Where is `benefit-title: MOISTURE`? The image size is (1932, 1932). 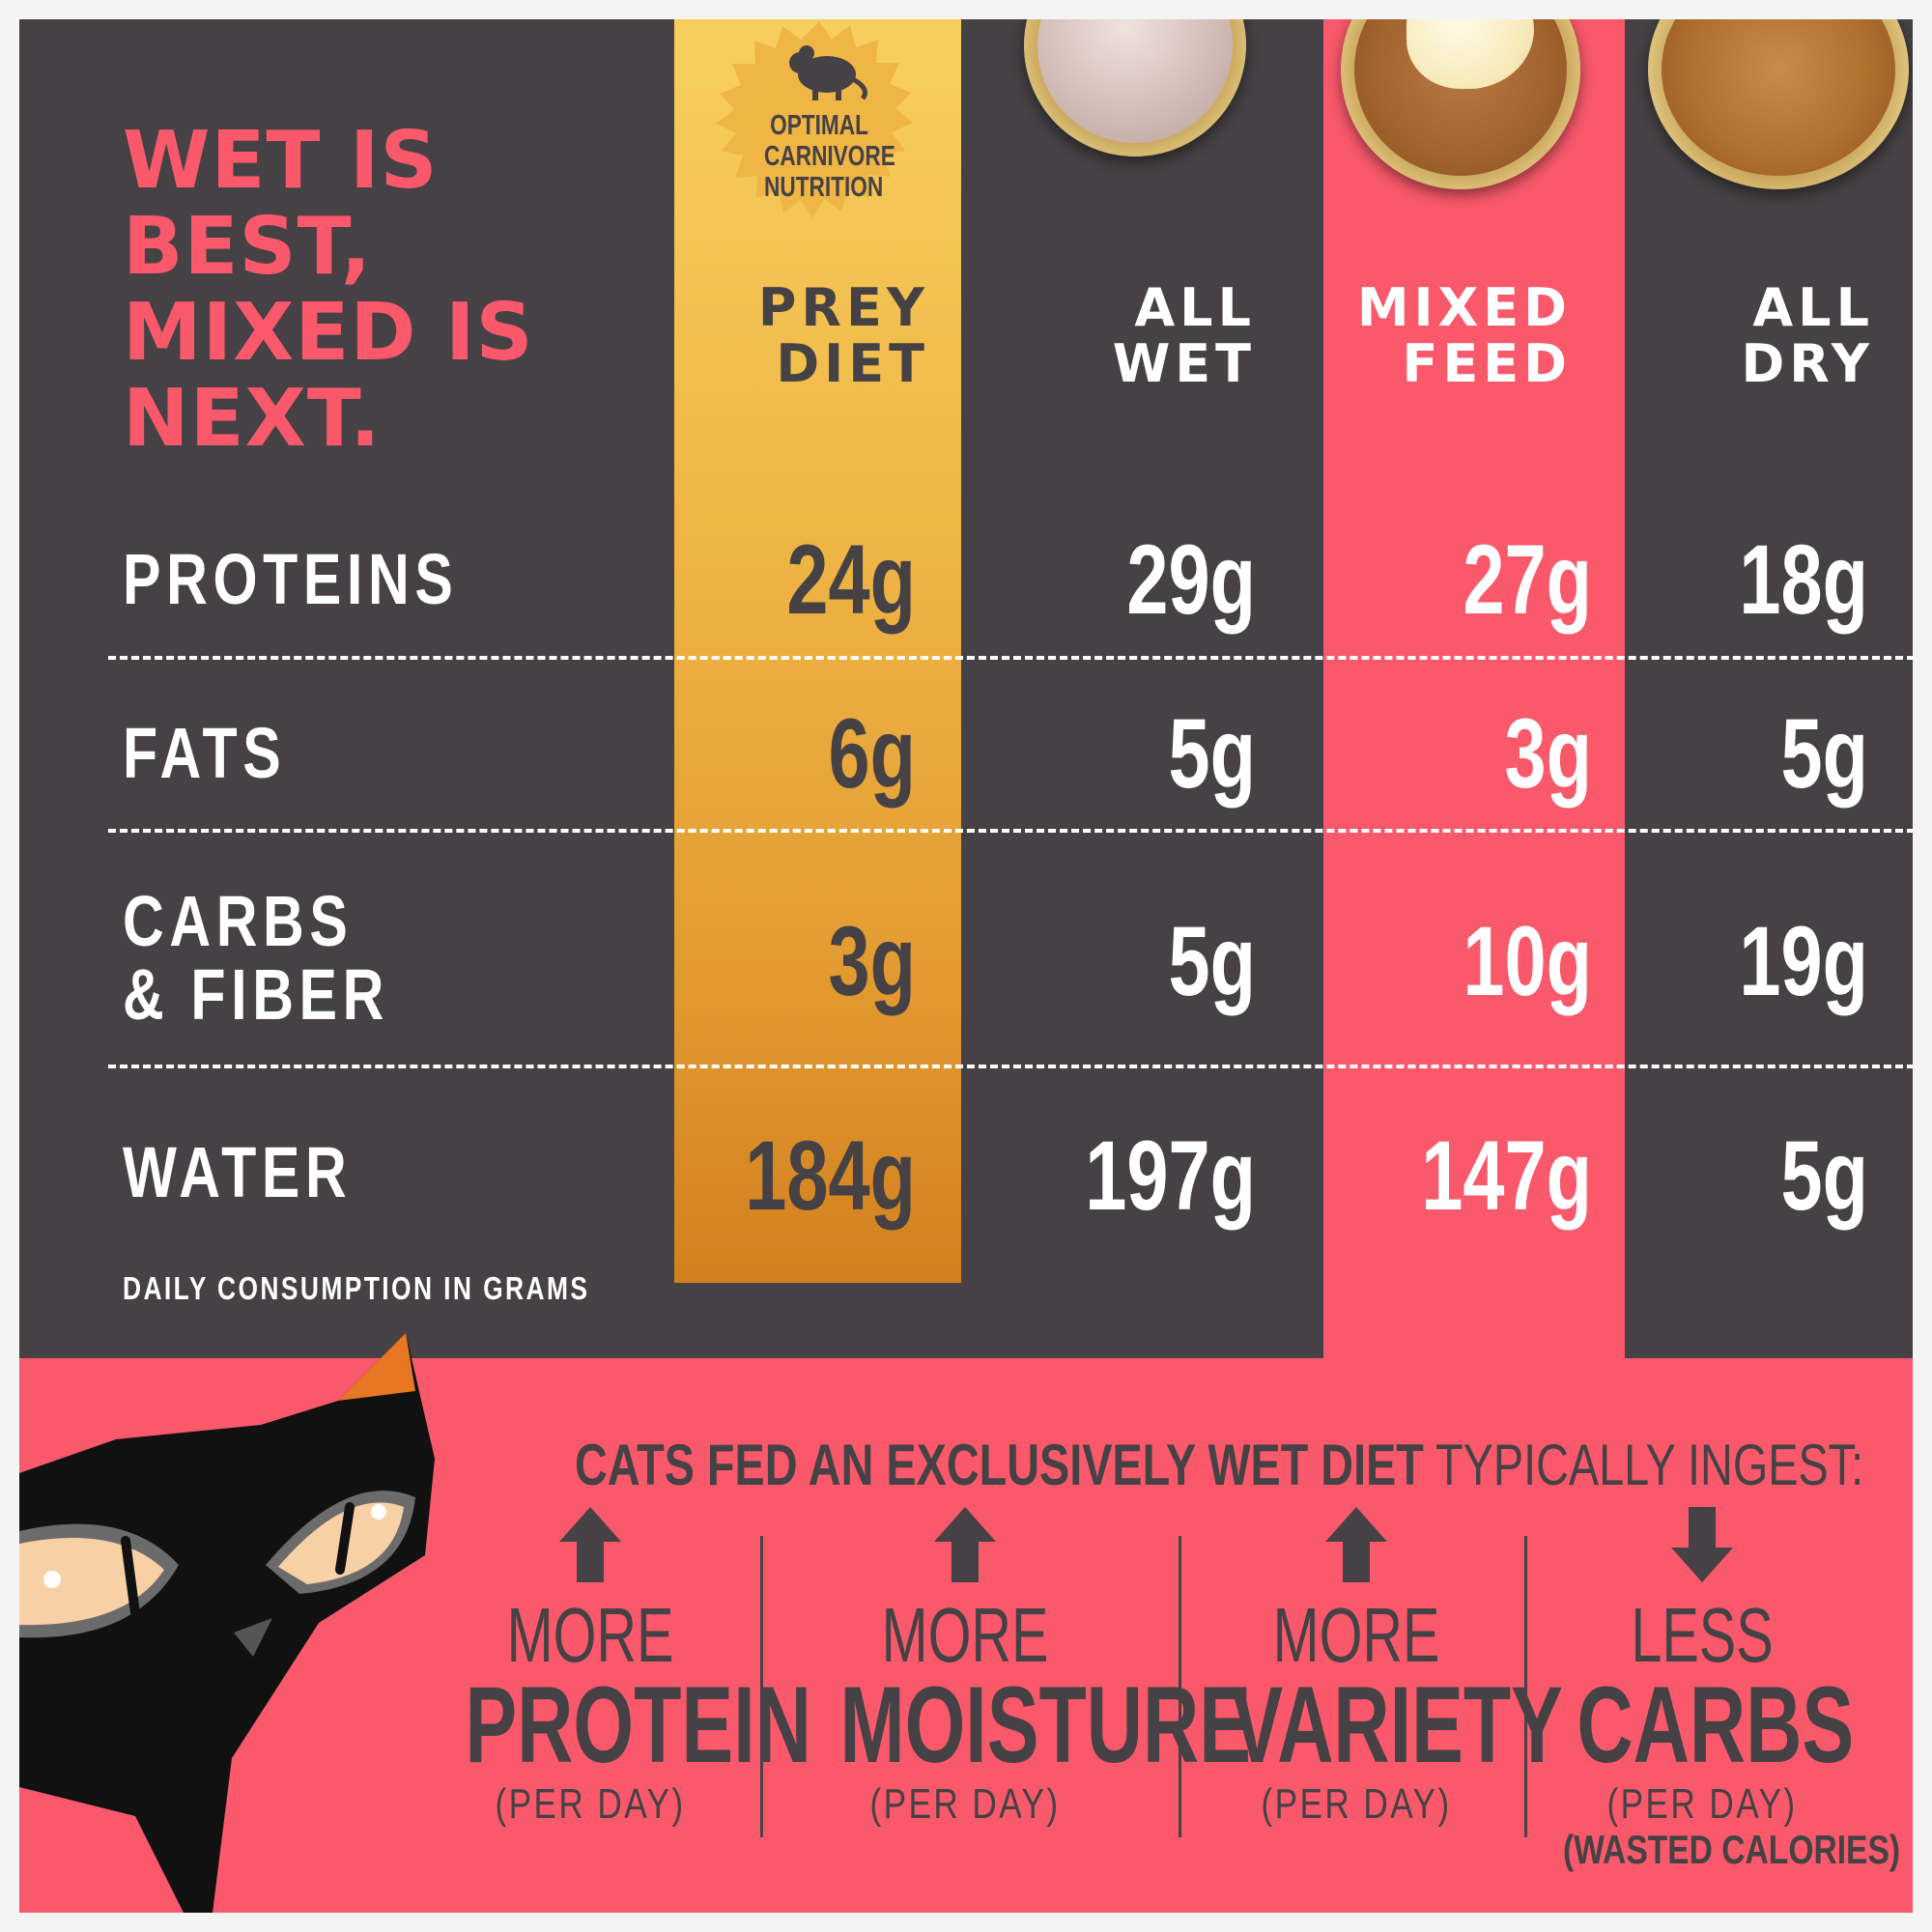
benefit-title: MOISTURE is located at coordinates (1045, 1724).